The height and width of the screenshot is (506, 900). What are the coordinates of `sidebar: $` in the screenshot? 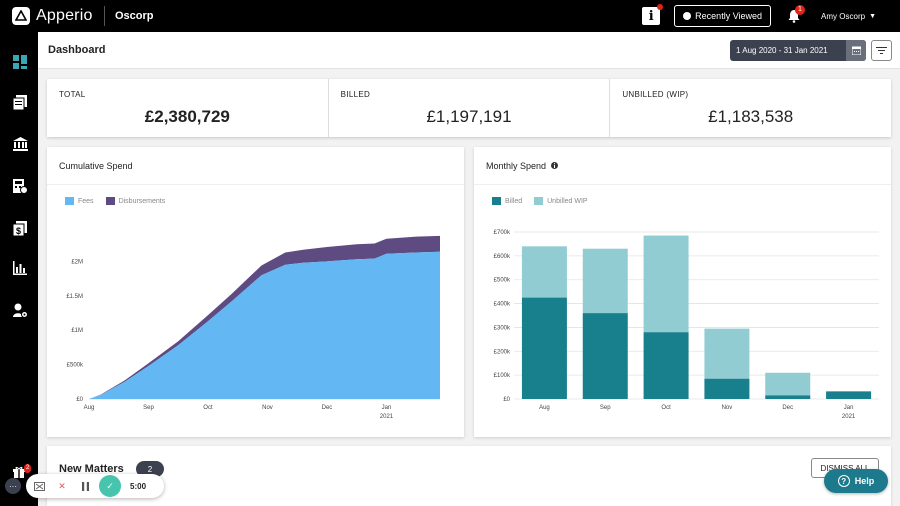 It's located at (19, 269).